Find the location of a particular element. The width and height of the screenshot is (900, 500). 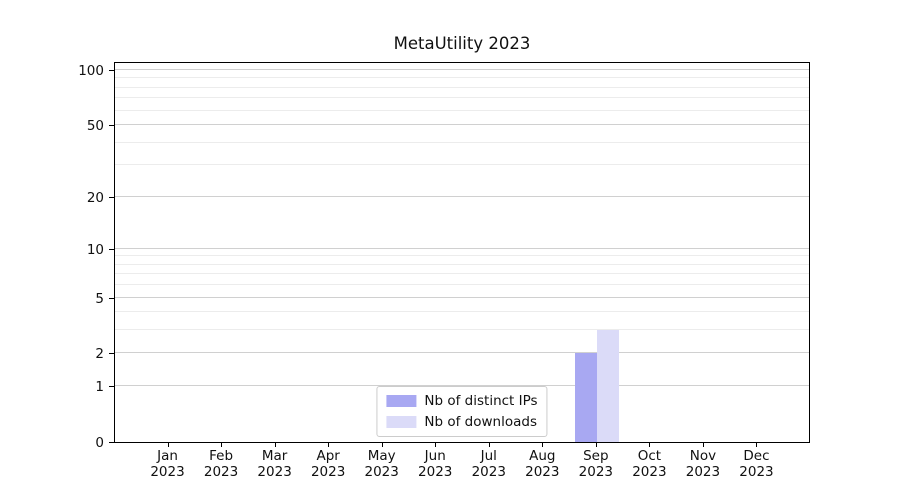

x-tick-month: Jul is located at coordinates (488, 456).